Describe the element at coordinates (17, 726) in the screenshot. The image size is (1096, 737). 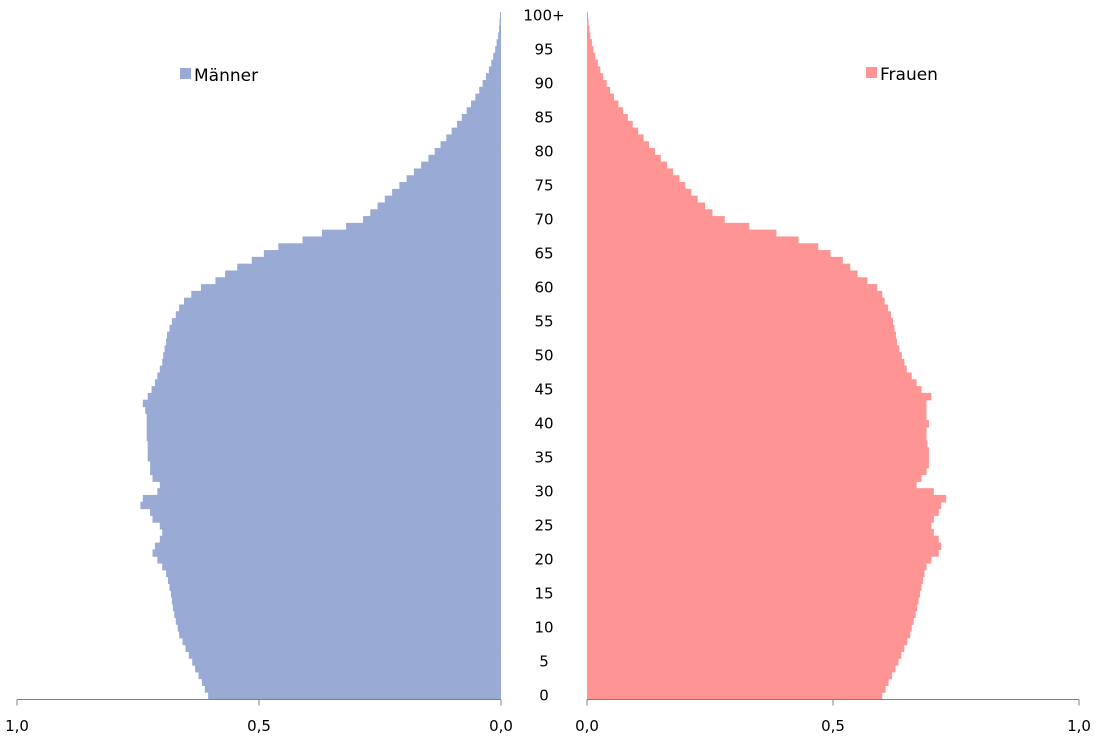
I see `left-x-tick-label: 1,0` at that location.